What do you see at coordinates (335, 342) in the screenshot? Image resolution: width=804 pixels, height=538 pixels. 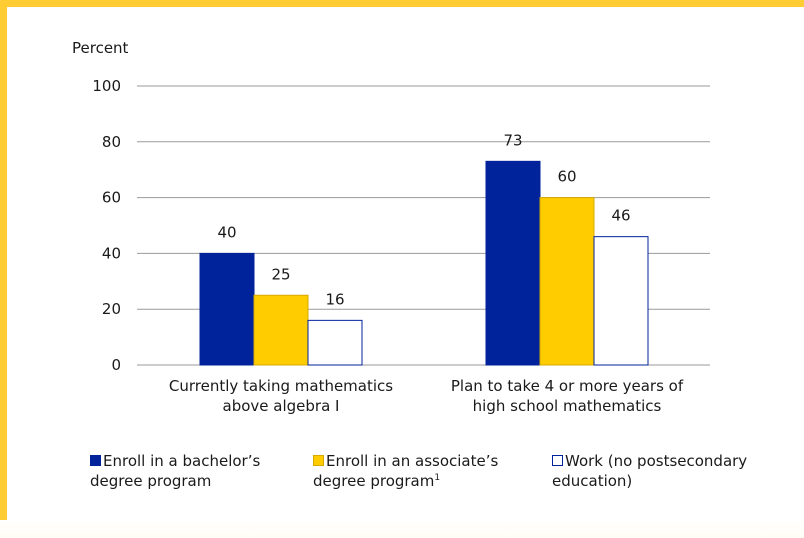 I see `bar-work-group1` at bounding box center [335, 342].